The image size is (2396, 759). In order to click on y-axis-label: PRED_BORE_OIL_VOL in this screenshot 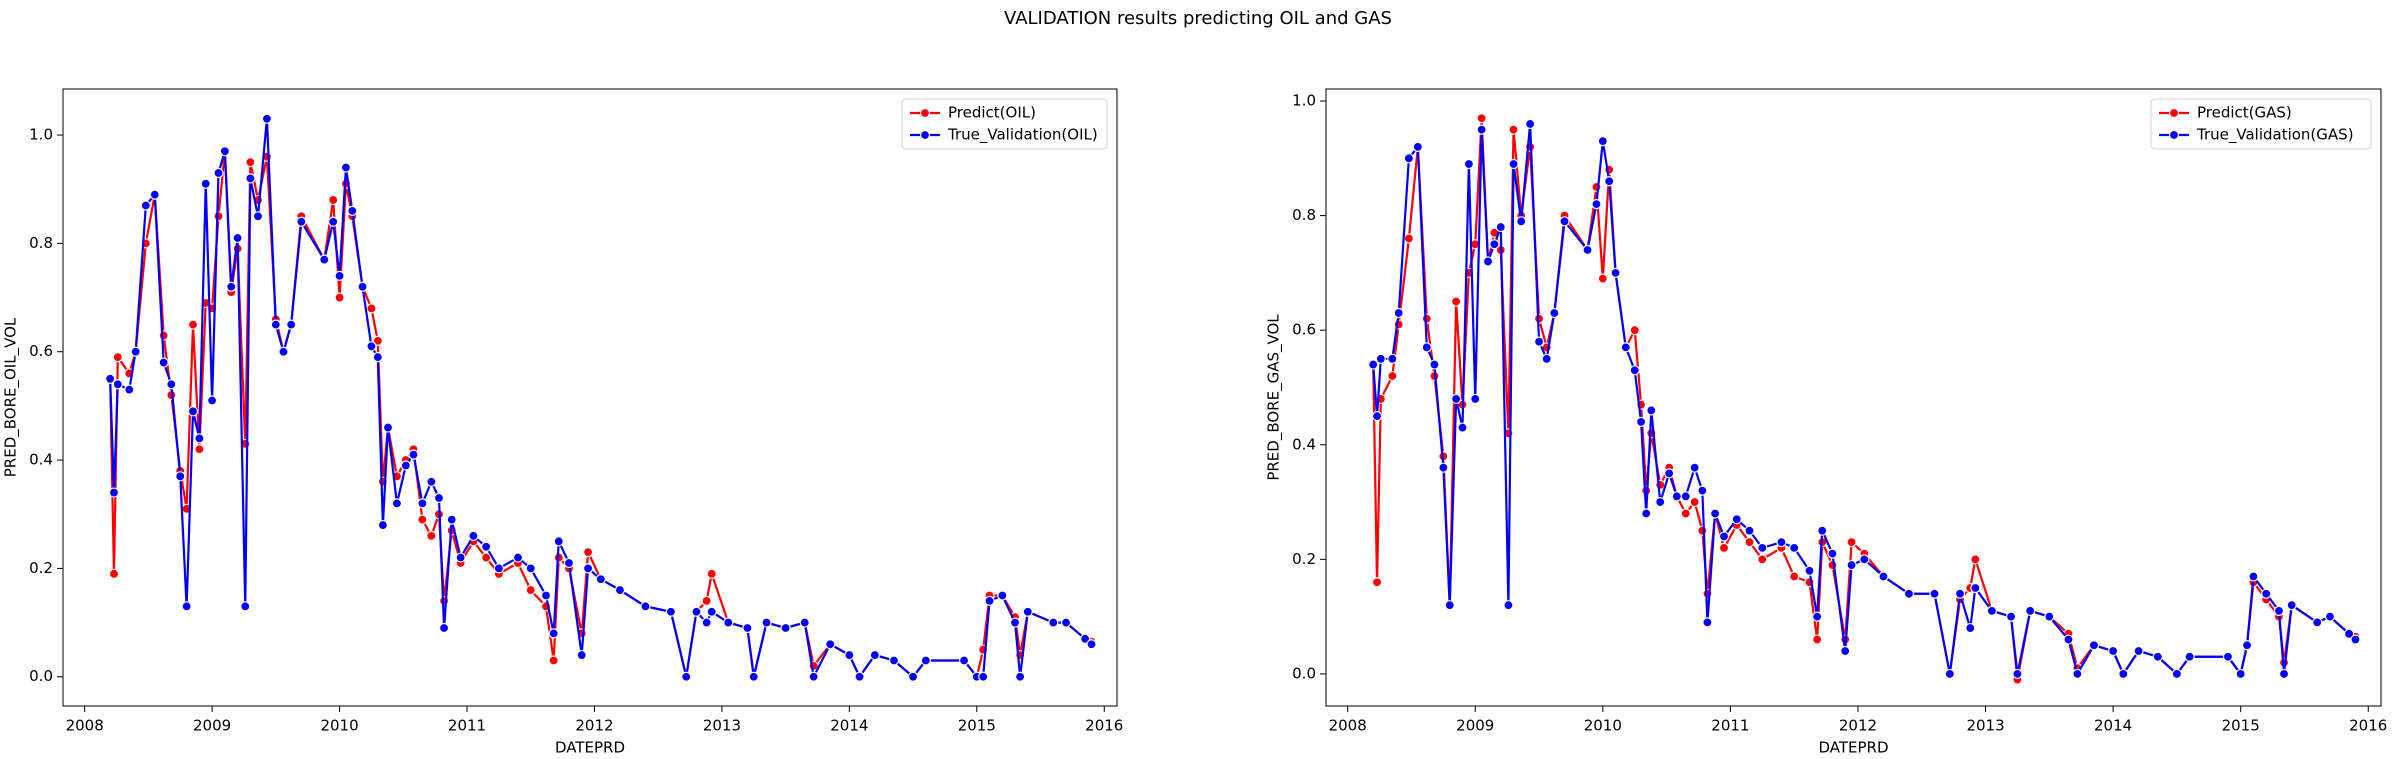, I will do `click(11, 397)`.